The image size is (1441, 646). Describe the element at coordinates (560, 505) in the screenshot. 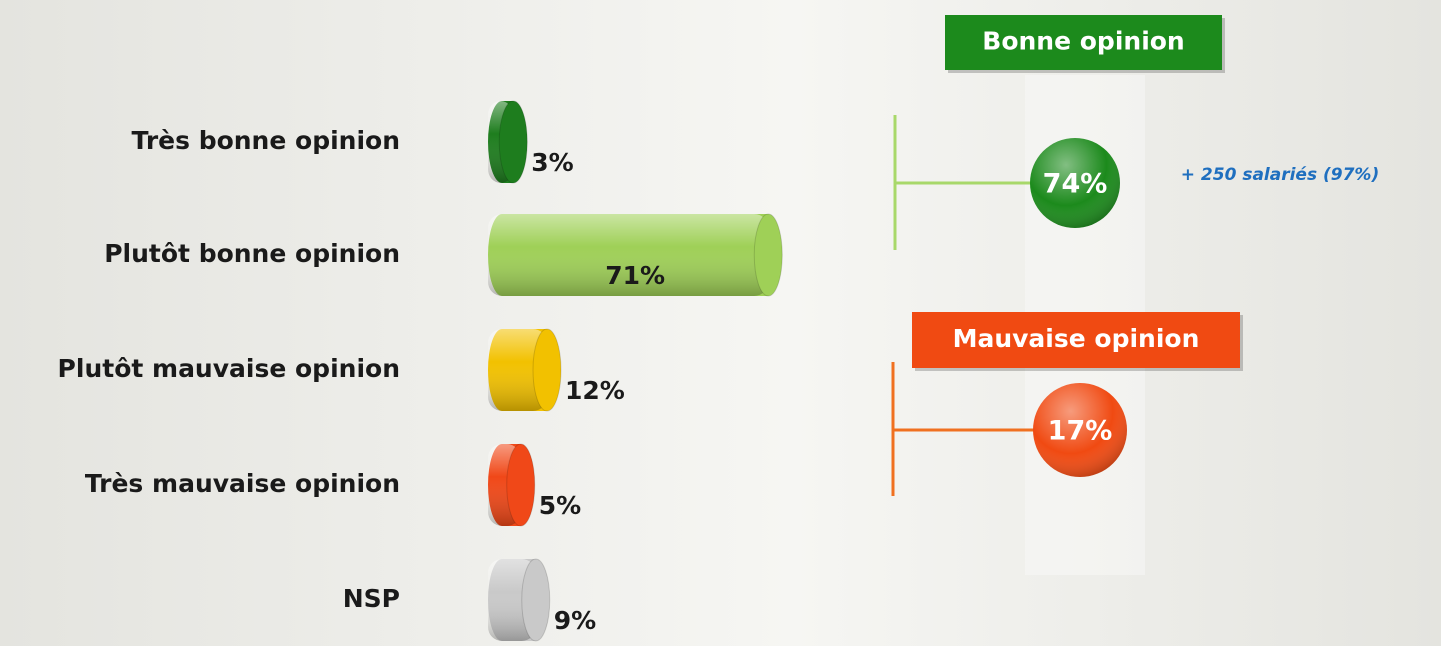

I see `value-label: 5%` at that location.